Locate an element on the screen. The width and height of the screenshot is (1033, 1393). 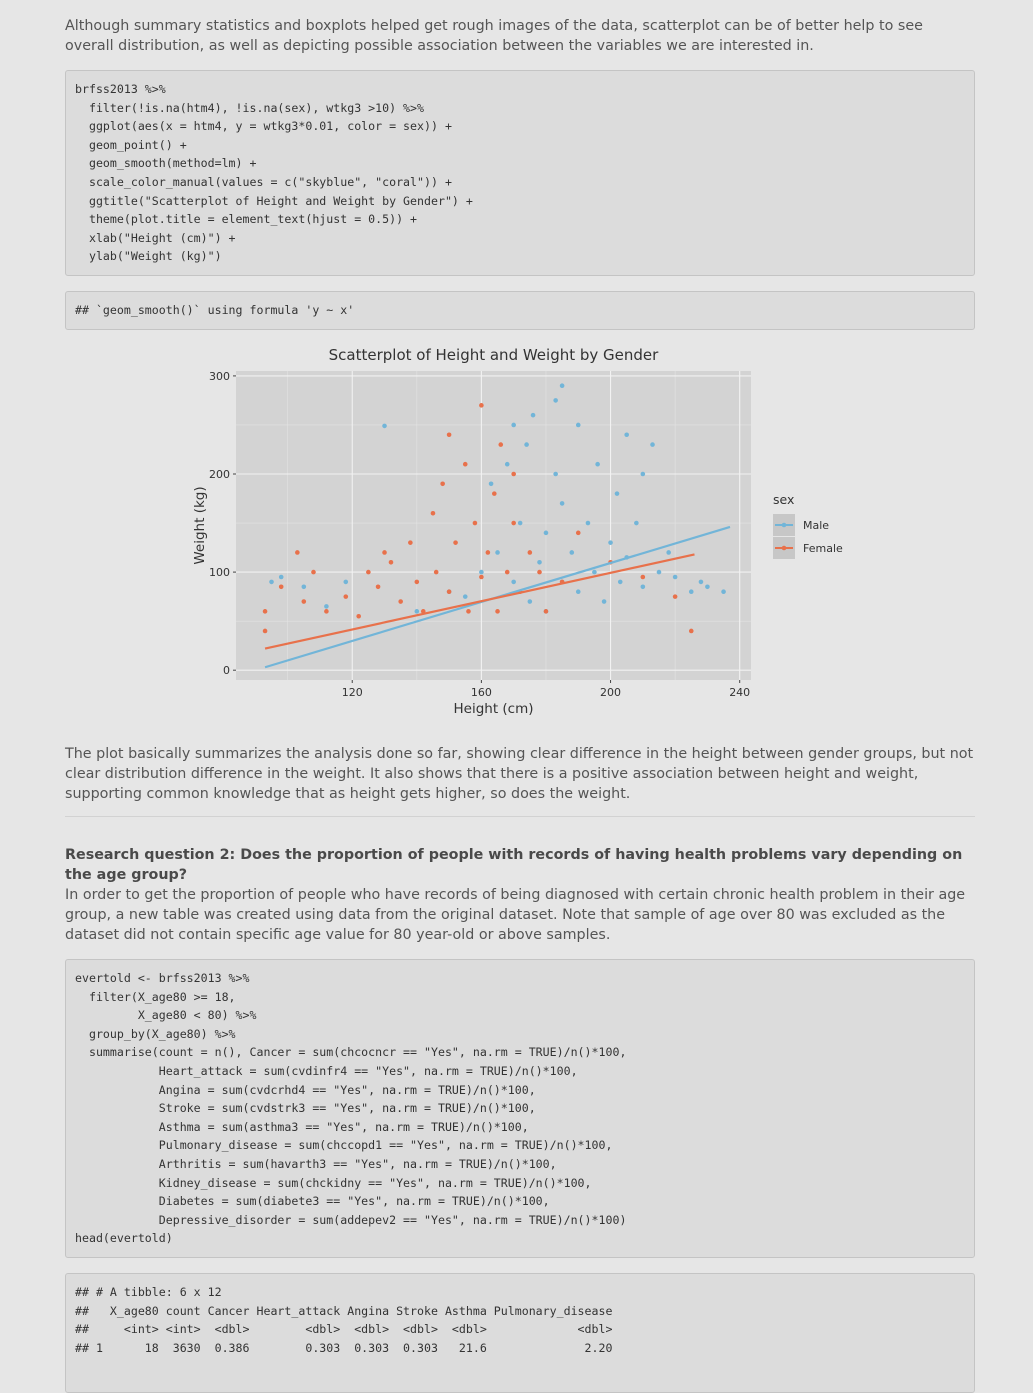
code-line: ylab("Weight (kg)") is located at coordinates (148, 256).